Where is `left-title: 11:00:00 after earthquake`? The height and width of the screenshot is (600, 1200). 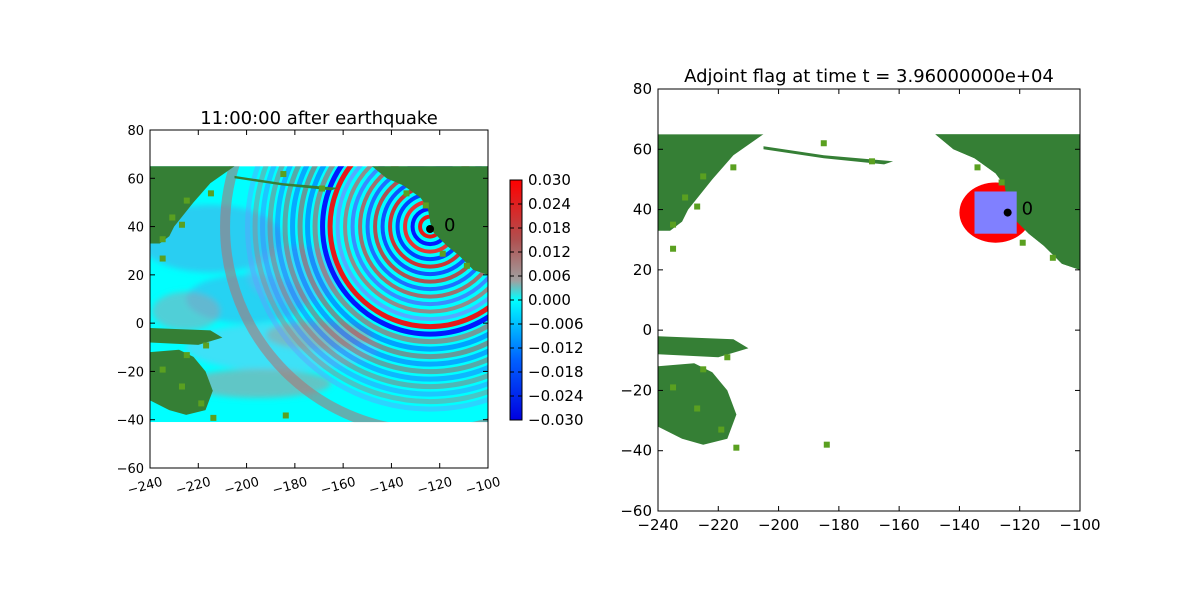
left-title: 11:00:00 after earthquake is located at coordinates (319, 118).